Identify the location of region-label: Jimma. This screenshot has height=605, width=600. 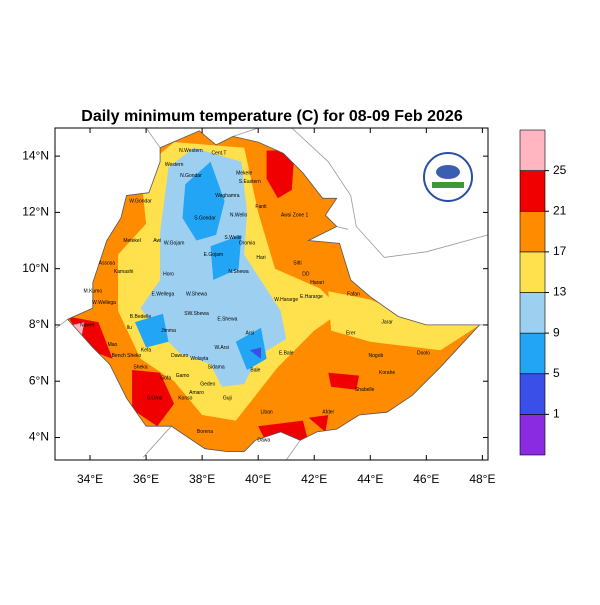
(168, 331).